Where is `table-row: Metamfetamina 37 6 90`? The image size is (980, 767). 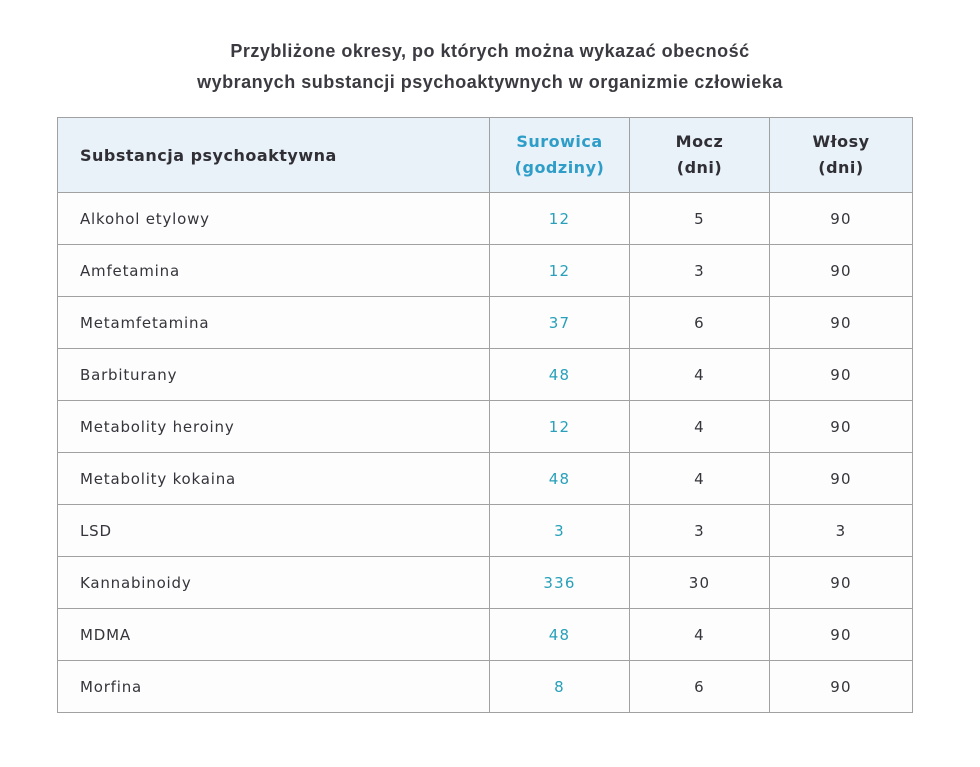 table-row: Metamfetamina 37 6 90 is located at coordinates (485, 322).